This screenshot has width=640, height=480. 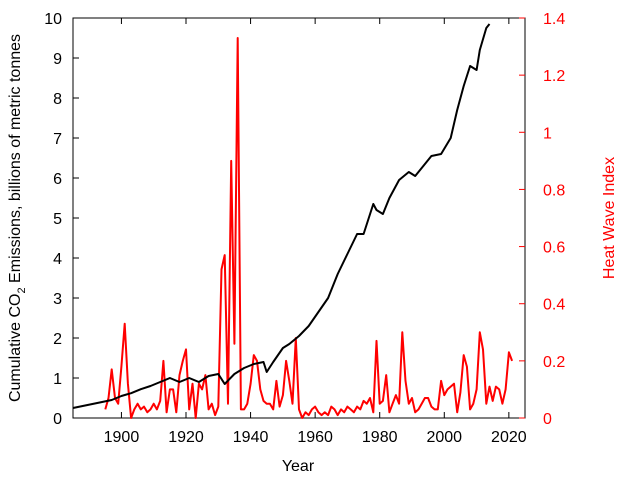 What do you see at coordinates (554, 76) in the screenshot?
I see `y-right-tick-label: 1.2` at bounding box center [554, 76].